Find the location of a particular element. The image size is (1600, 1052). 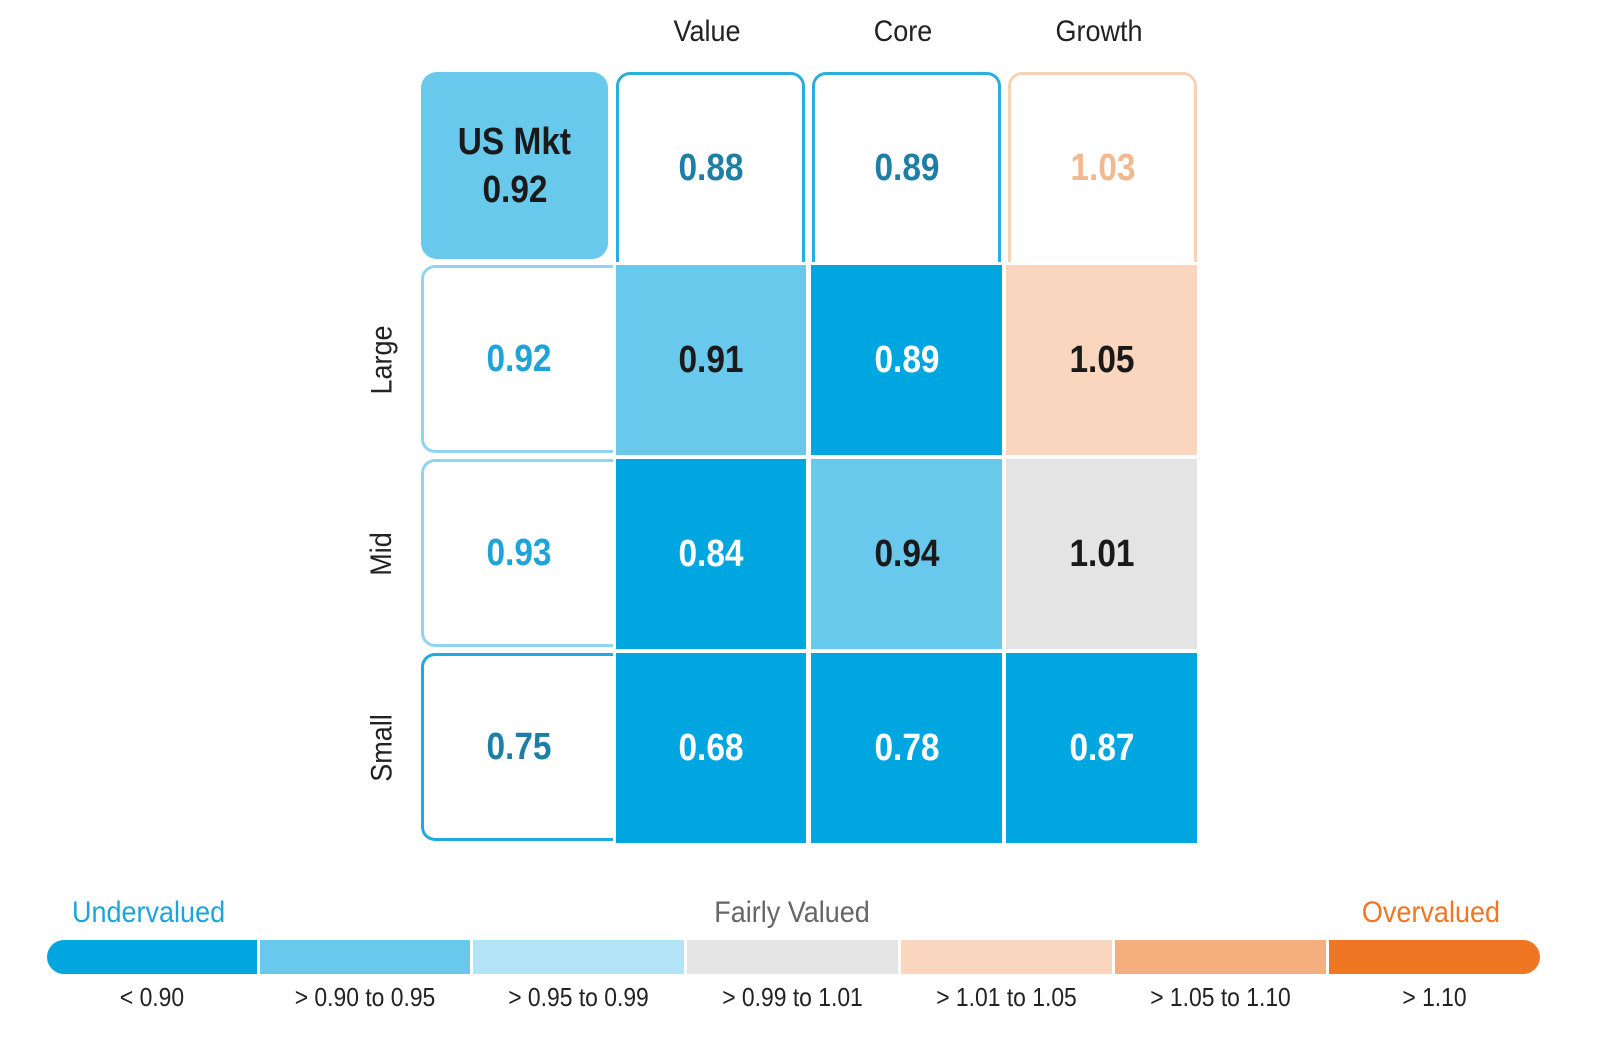

cell-large-value: 0.91 is located at coordinates (711, 360).